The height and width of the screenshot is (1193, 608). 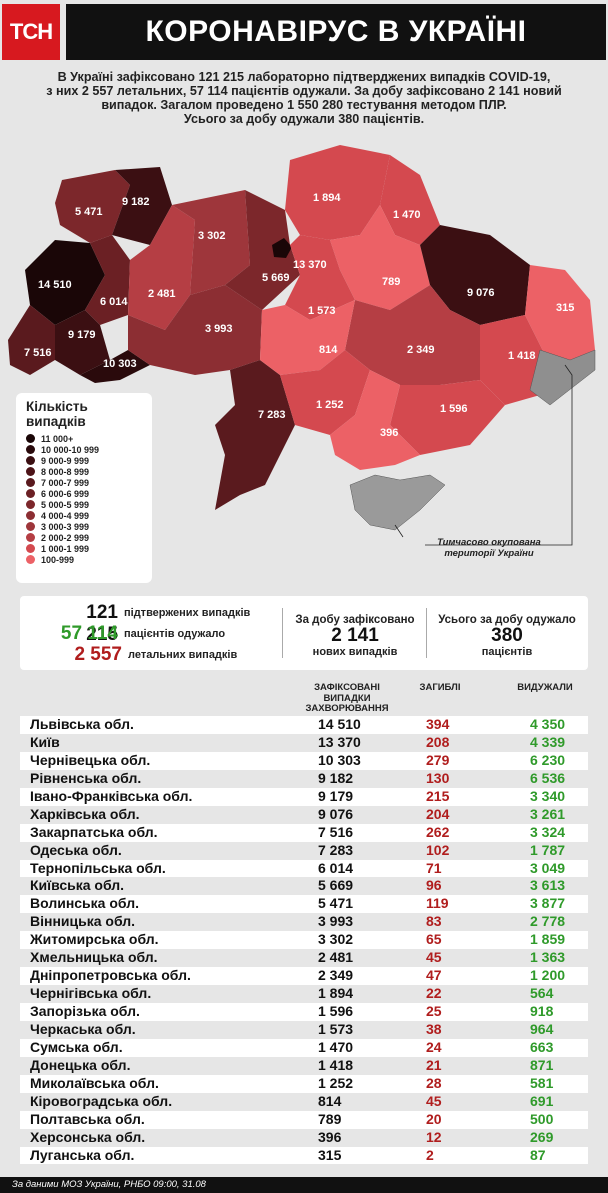 What do you see at coordinates (440, 687) in the screenshot?
I see `deaths-column-header: ЗАГИБЛІ` at bounding box center [440, 687].